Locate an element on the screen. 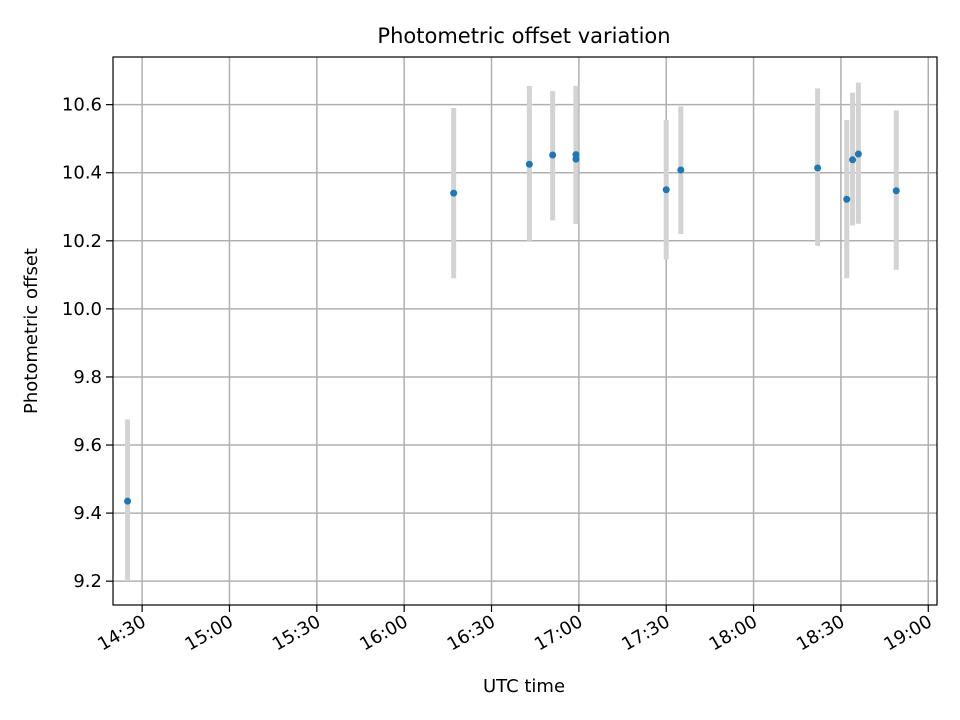 The width and height of the screenshot is (960, 720). x-tick-label: 16:30 is located at coordinates (471, 633).